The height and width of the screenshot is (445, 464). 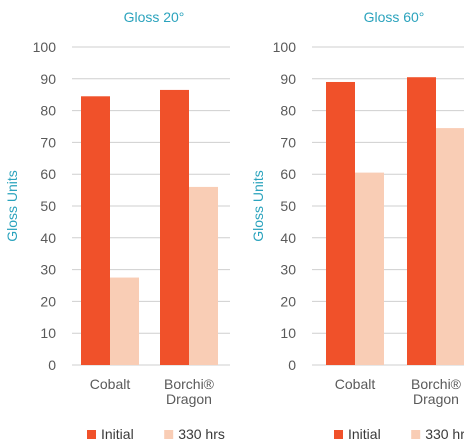 What do you see at coordinates (394, 17) in the screenshot?
I see `chart-title: Gloss 60°` at bounding box center [394, 17].